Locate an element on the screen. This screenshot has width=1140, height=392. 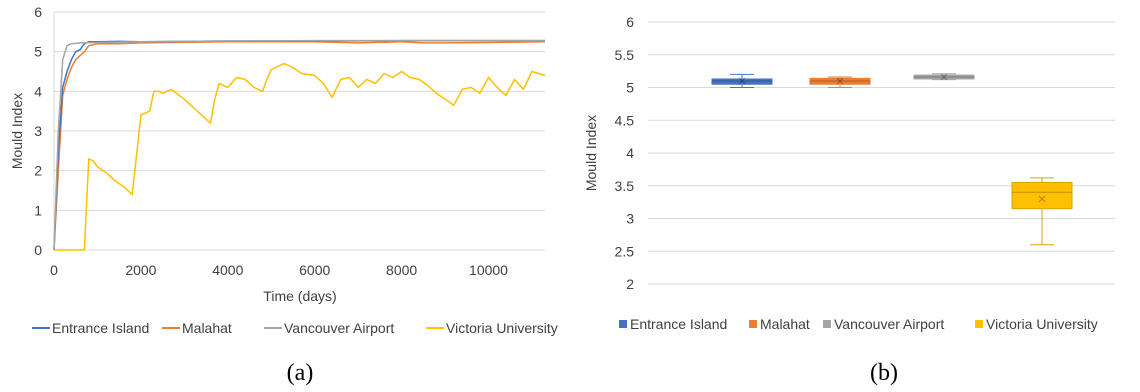
x-tick-label: 4000 is located at coordinates (227, 270).